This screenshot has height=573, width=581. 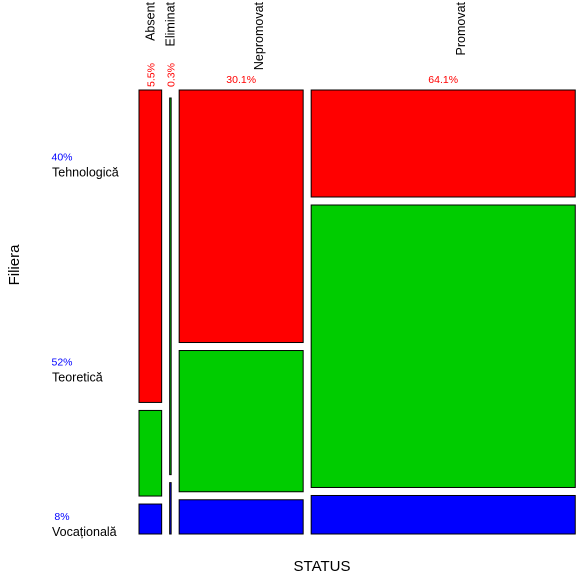 I want to click on column-share-label: 5.5%, so click(x=151, y=75).